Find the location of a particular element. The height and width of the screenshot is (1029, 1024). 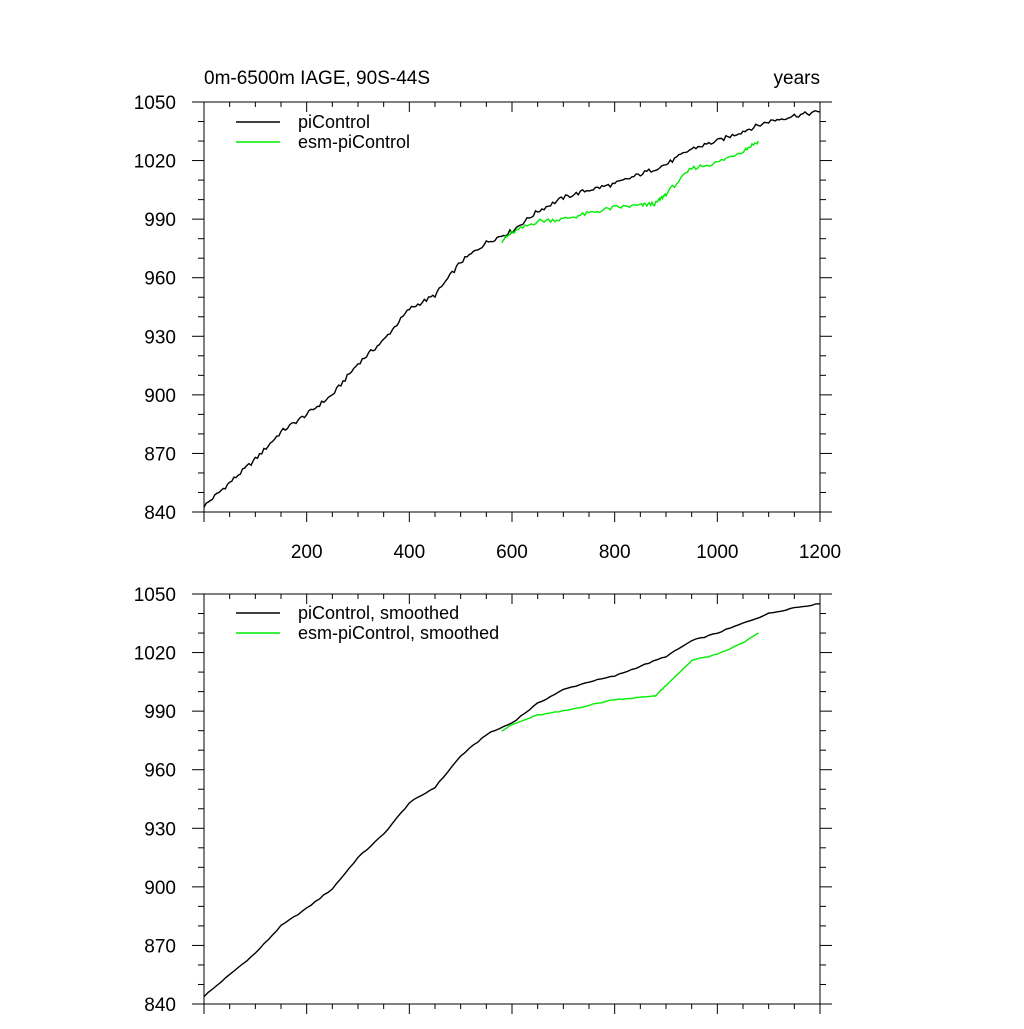

top-y-tick-label: 840 is located at coordinates (160, 513).